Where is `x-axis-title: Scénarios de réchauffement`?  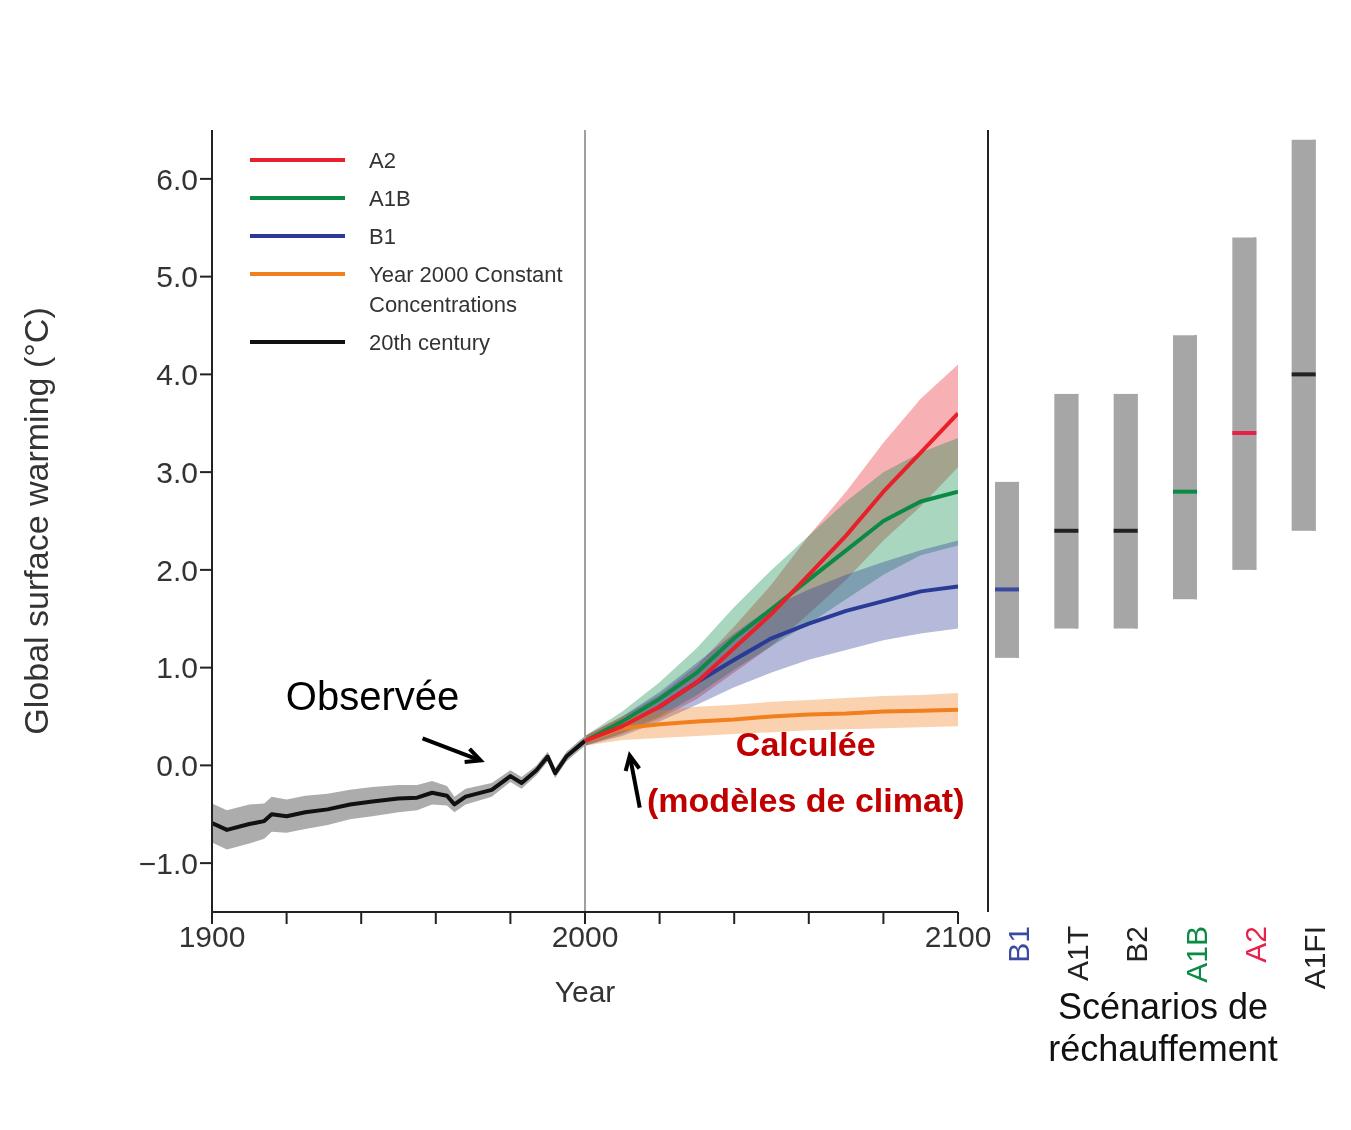
x-axis-title: Scénarios de réchauffement is located at coordinates (1163, 1028).